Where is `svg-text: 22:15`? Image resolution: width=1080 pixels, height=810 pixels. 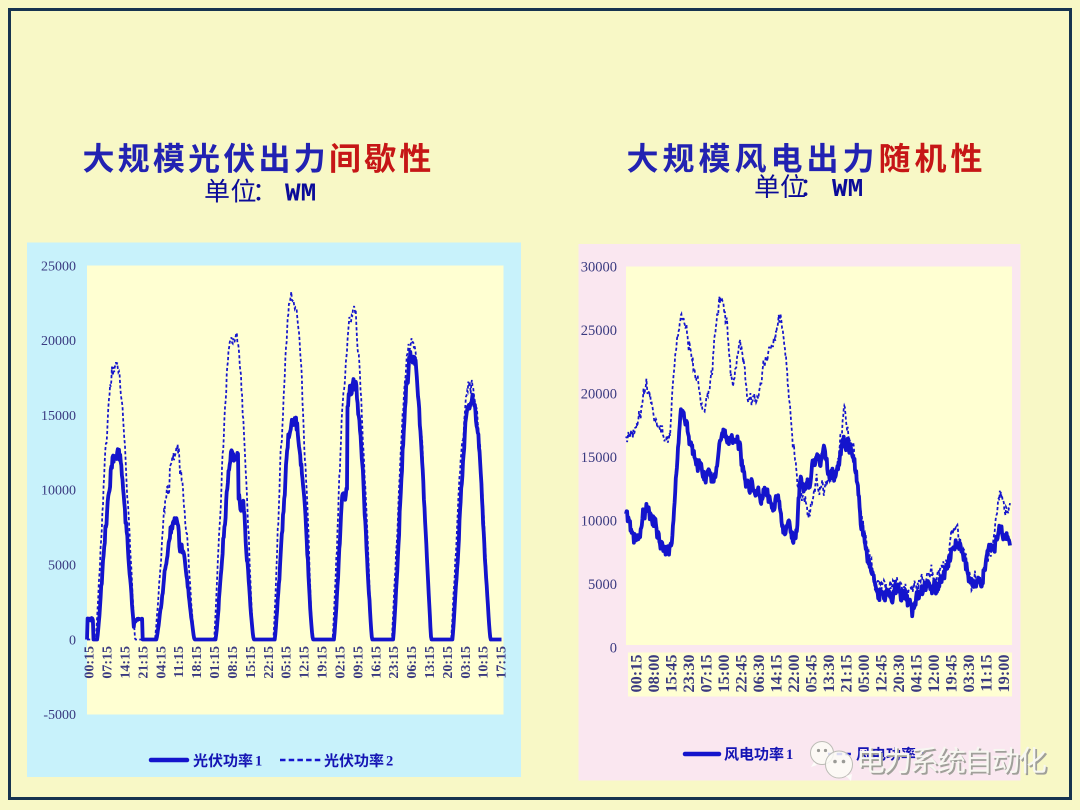
svg-text: 22:15 is located at coordinates (269, 662).